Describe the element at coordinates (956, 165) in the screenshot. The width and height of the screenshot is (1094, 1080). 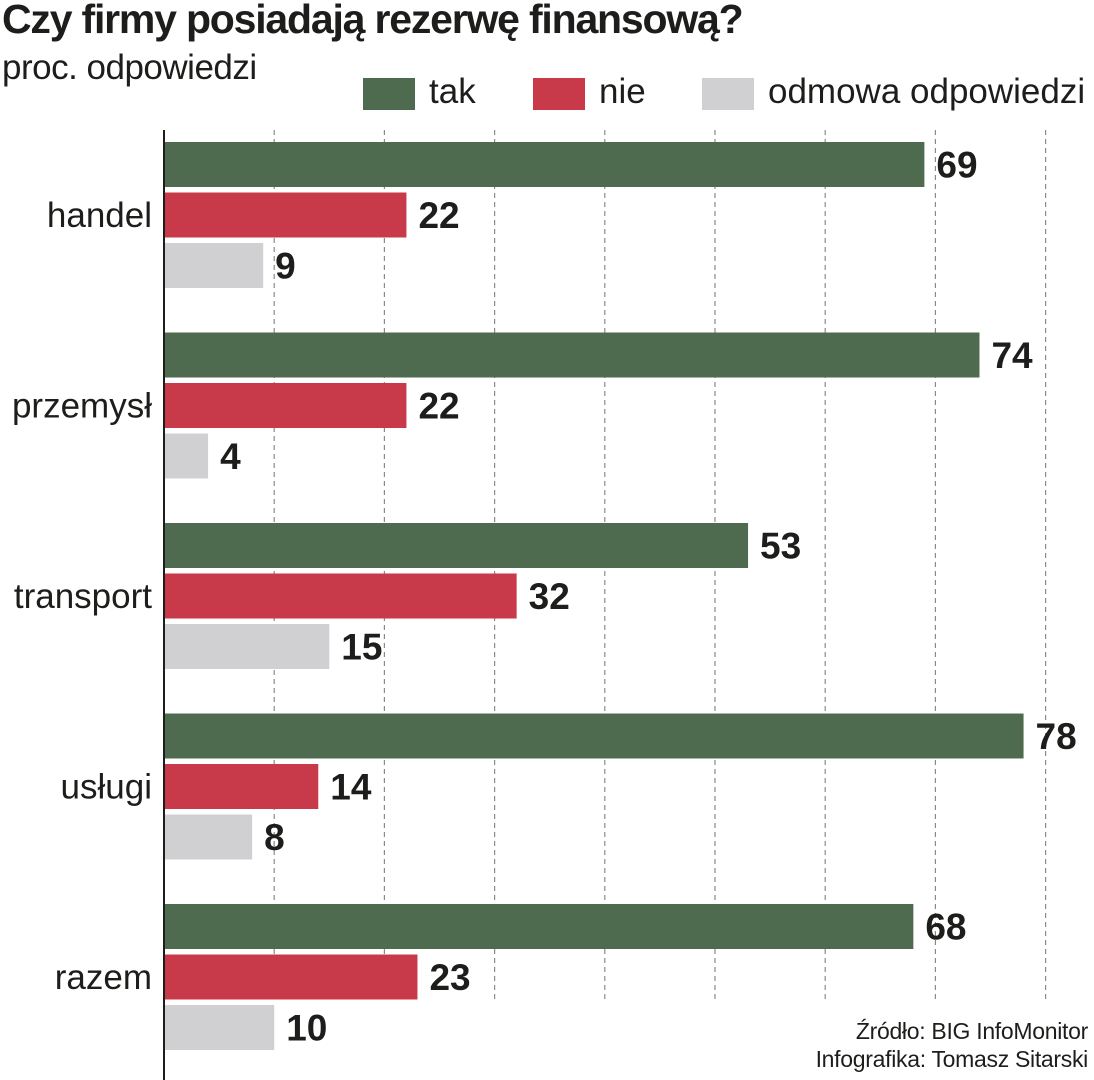
I see `data-label: 69` at that location.